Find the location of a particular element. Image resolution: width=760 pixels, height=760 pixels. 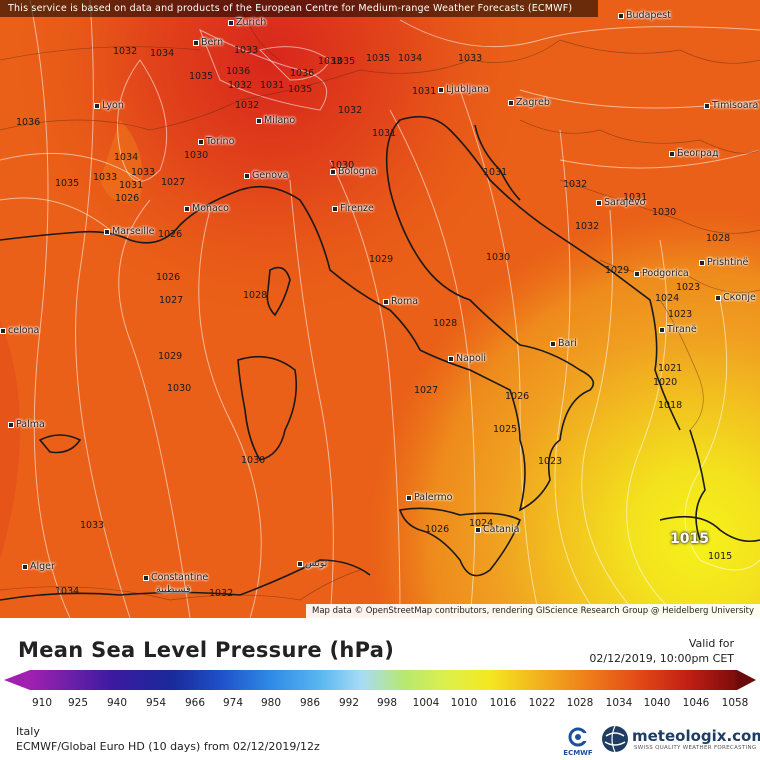

city-timisoara: Timisoara is located at coordinates (731, 105).